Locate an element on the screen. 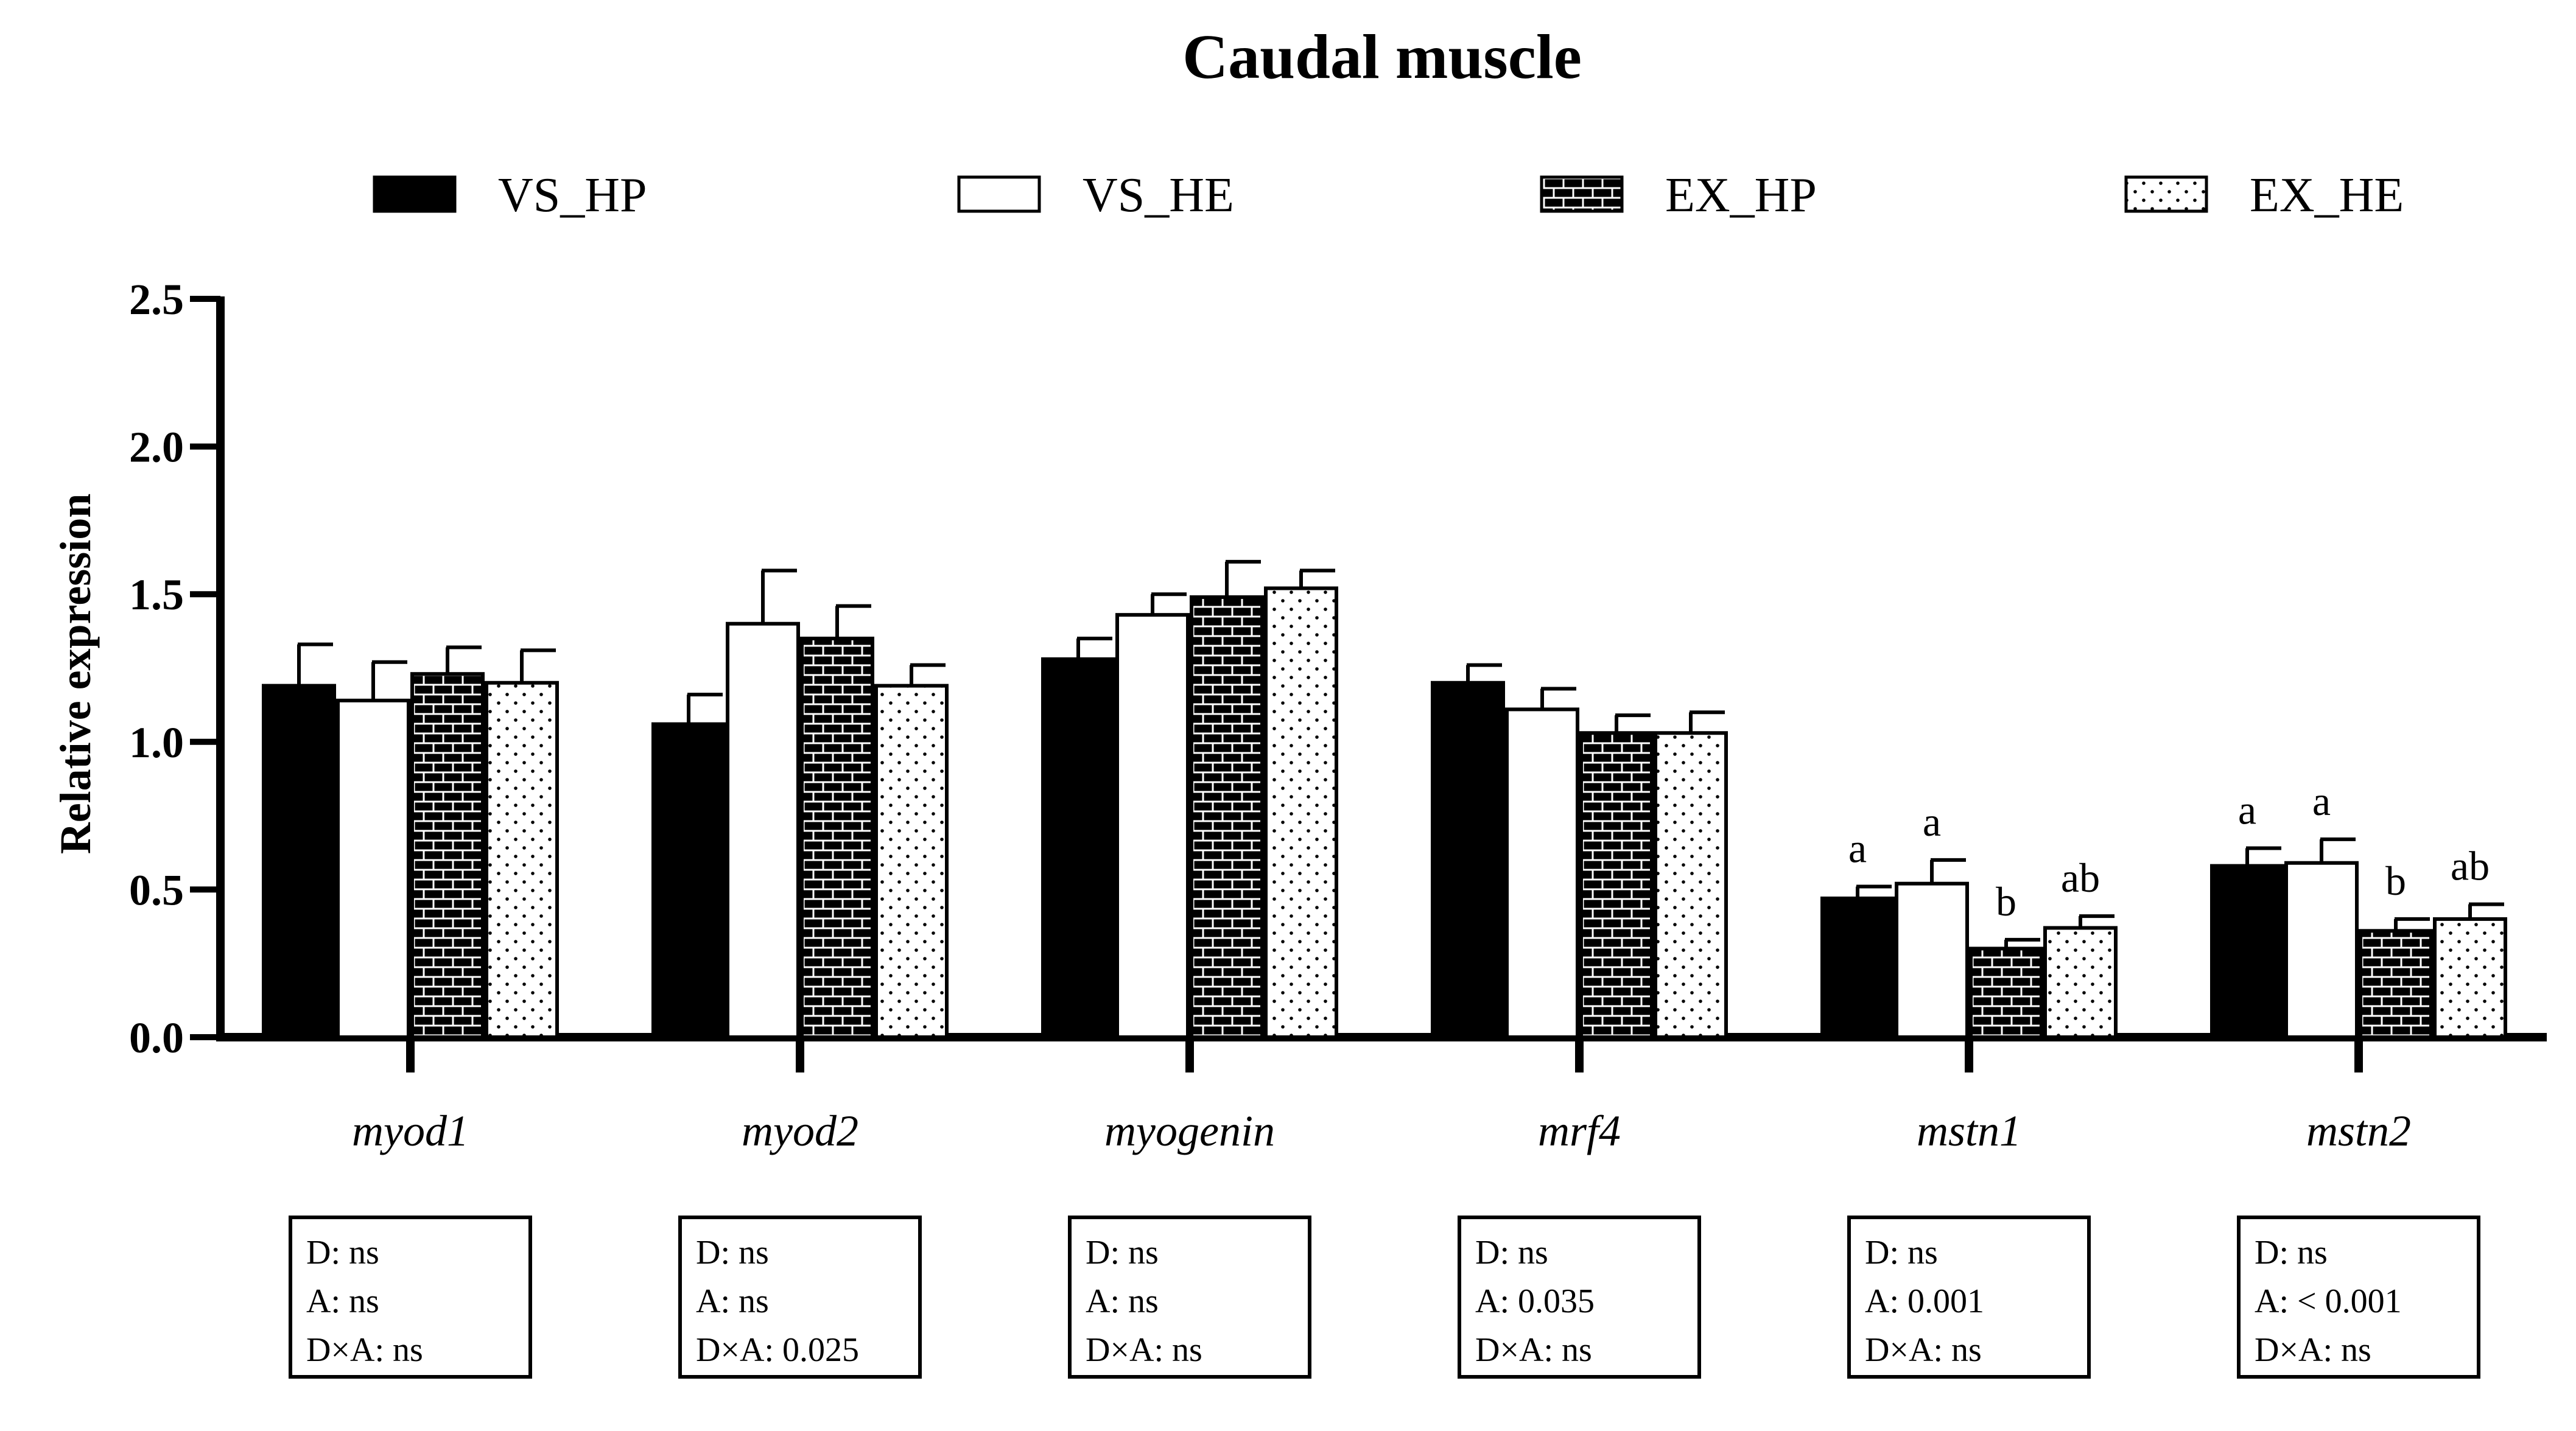 The height and width of the screenshot is (1431, 2576). x-tick-label-myogenin: myogenin is located at coordinates (1189, 1131).